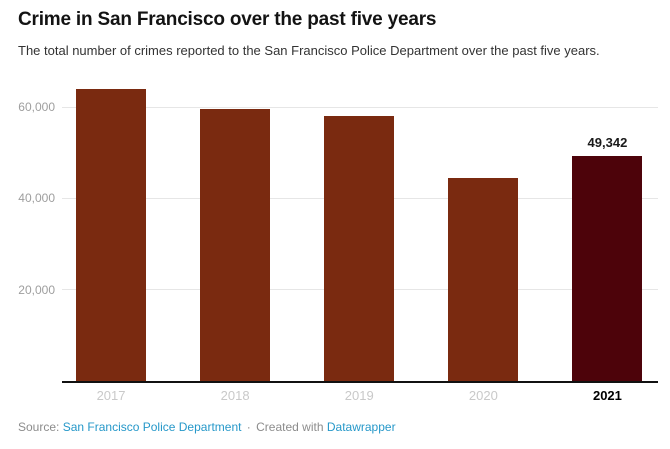 The image size is (670, 449). What do you see at coordinates (361, 427) in the screenshot?
I see `datawrapper-link: Datawrapper` at bounding box center [361, 427].